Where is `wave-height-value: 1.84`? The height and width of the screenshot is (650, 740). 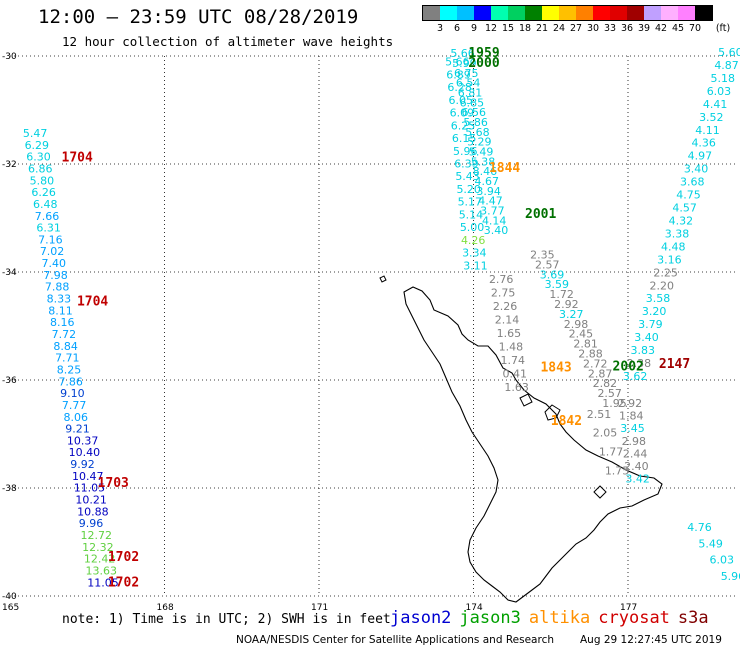 wave-height-value: 1.84 is located at coordinates (631, 416).